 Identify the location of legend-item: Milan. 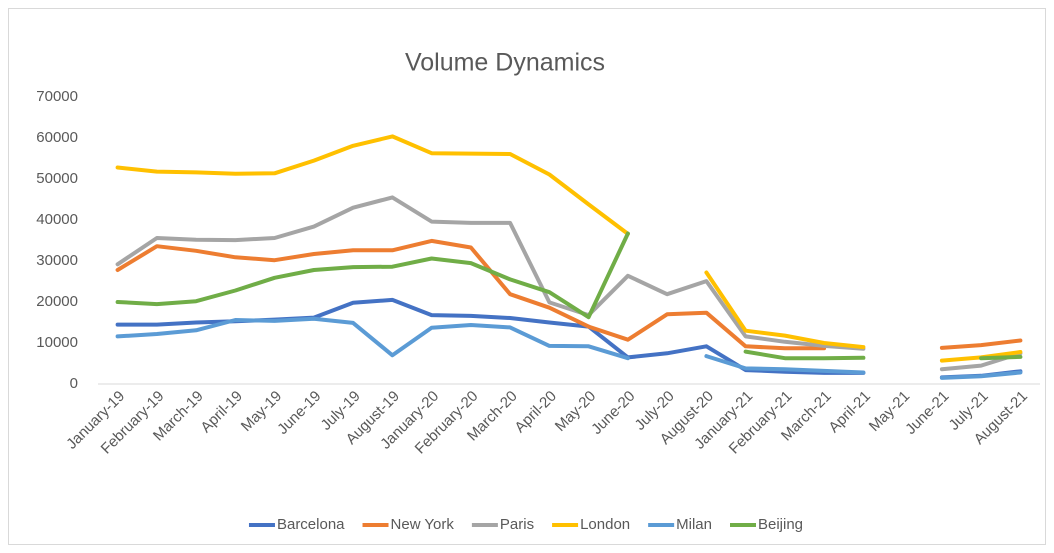
(680, 524).